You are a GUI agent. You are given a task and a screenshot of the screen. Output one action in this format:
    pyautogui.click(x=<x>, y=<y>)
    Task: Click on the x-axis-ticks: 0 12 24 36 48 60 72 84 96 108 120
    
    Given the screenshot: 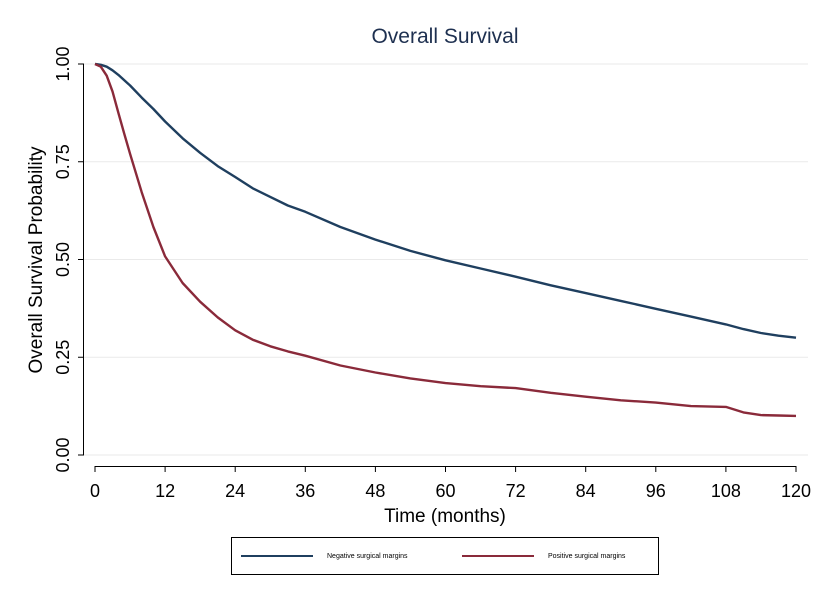 What is the action you would take?
    pyautogui.click(x=450, y=483)
    